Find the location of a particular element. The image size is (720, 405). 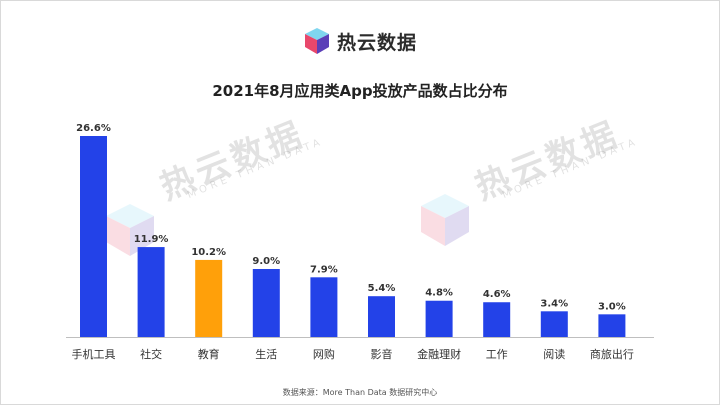

data-label-5: 5.4% is located at coordinates (382, 288).